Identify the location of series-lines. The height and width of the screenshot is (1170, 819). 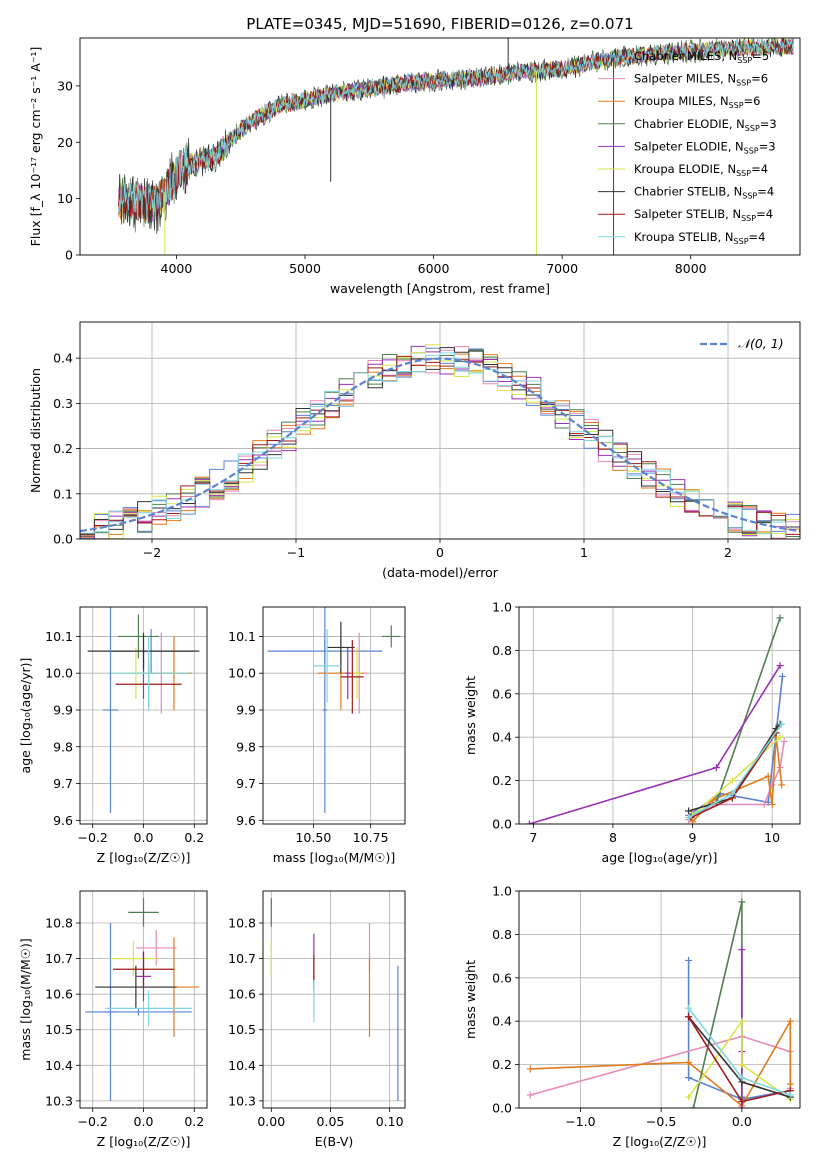
(660, 1003).